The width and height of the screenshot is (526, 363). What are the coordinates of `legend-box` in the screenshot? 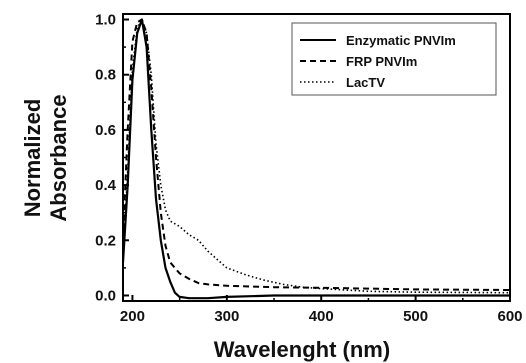 It's located at (394, 59).